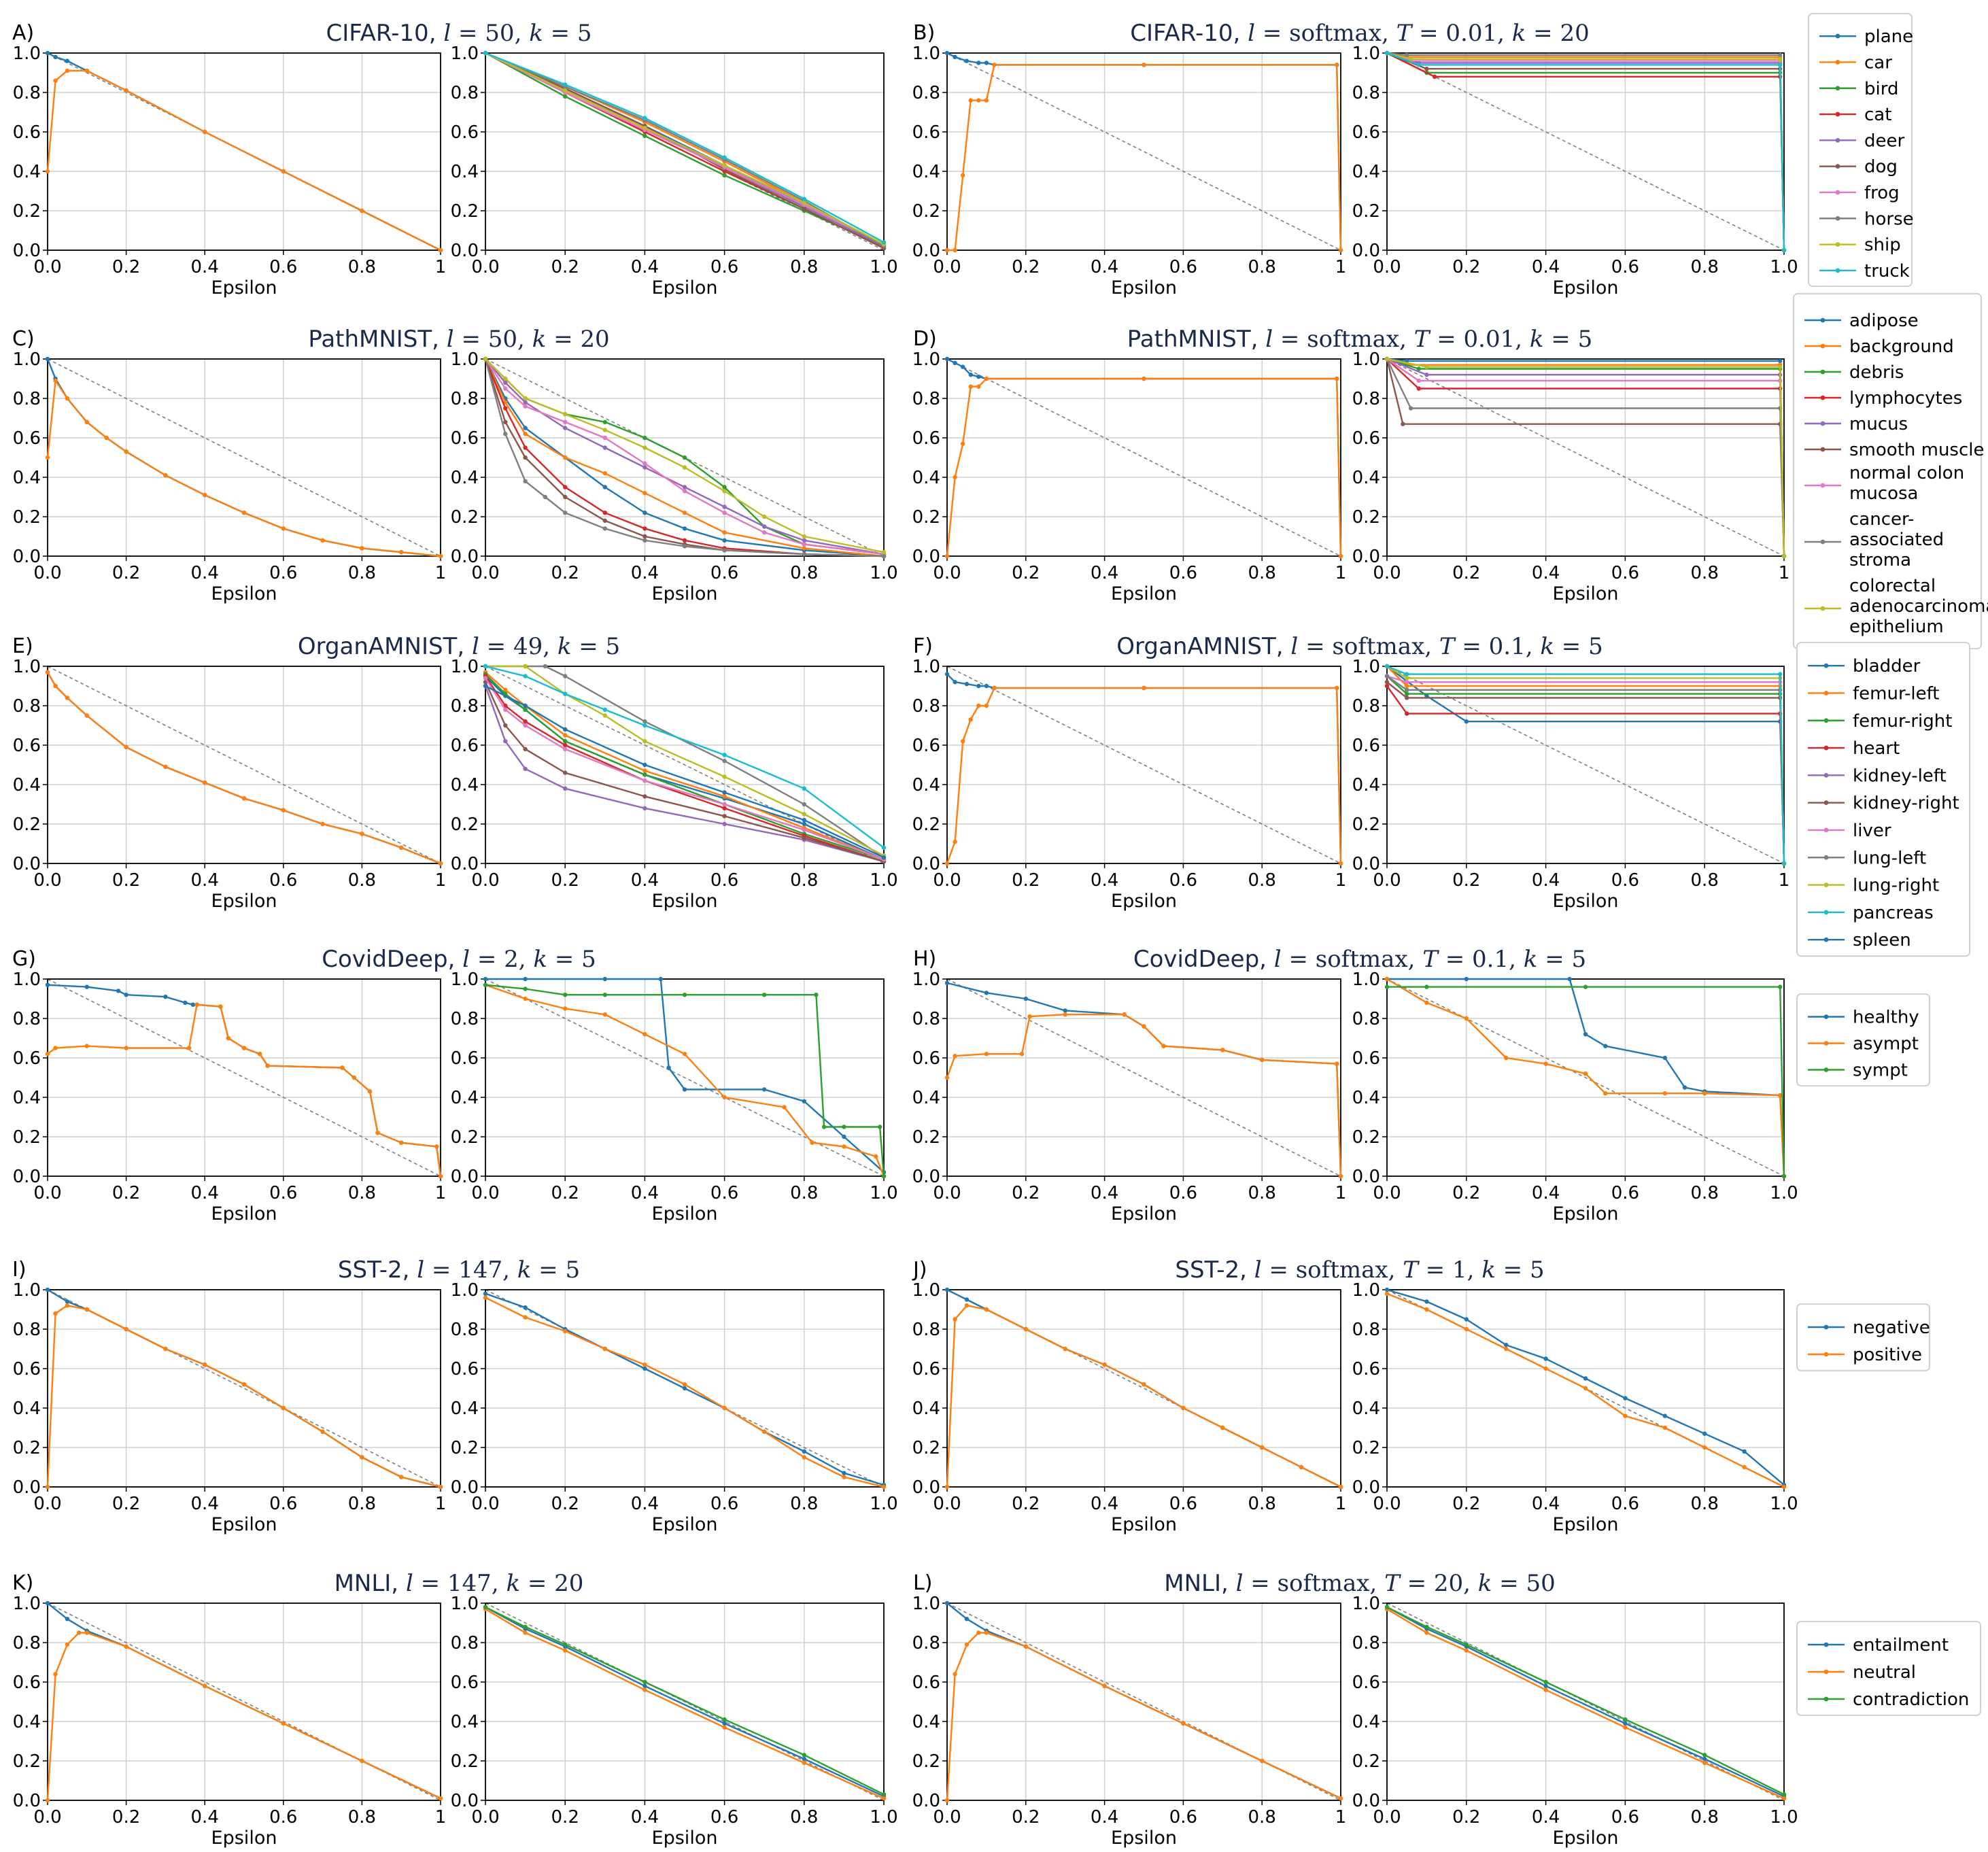 The width and height of the screenshot is (1988, 1852). Describe the element at coordinates (1546, 1689) in the screenshot. I see `panel-L-right-series-1-point` at that location.